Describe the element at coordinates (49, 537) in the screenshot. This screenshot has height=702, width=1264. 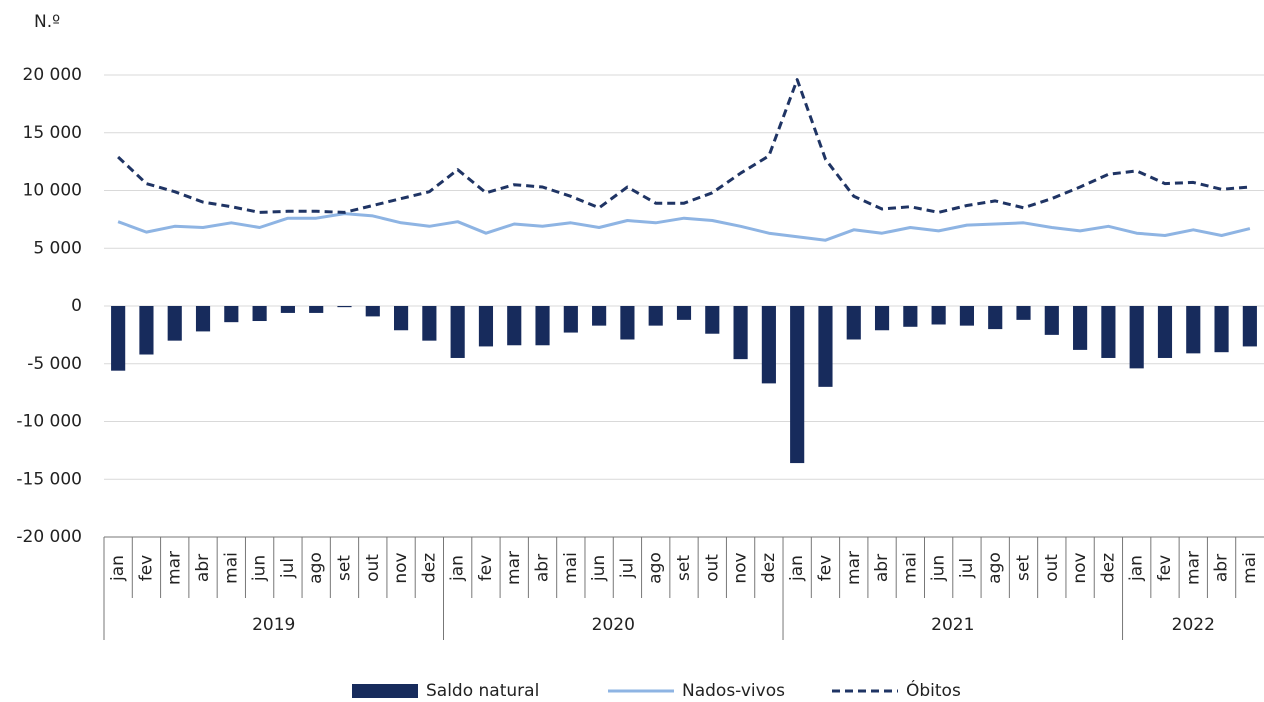
I see `y-tick-label: -20 000` at that location.